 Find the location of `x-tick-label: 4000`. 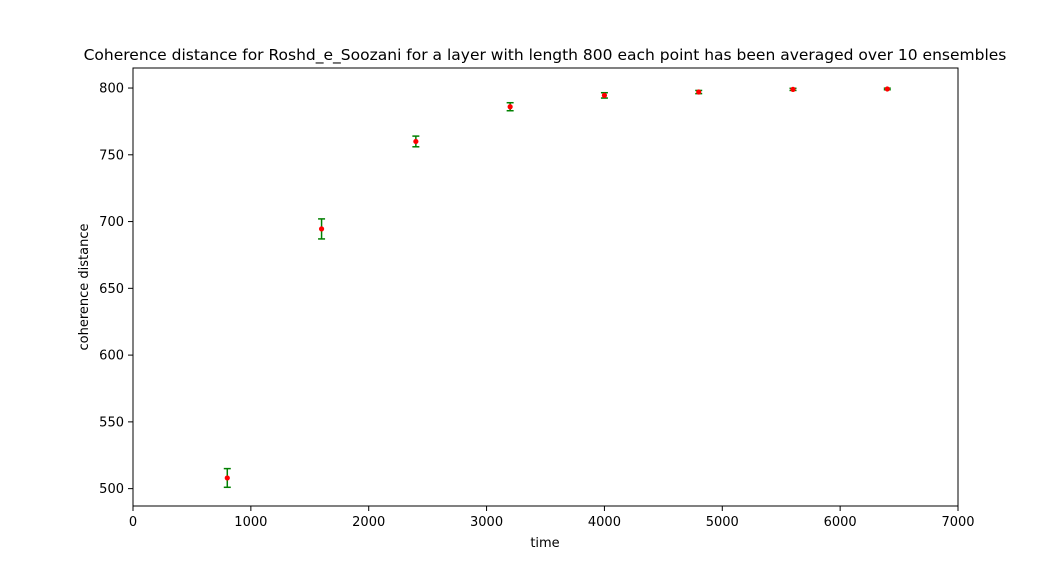

x-tick-label: 4000 is located at coordinates (604, 522).